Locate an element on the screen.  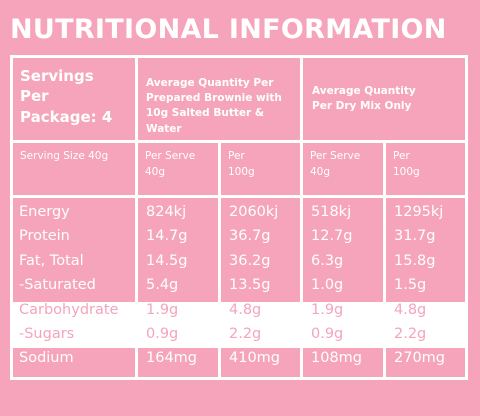
header-text: Servings Per Package: 4 is located at coordinates (66, 96).